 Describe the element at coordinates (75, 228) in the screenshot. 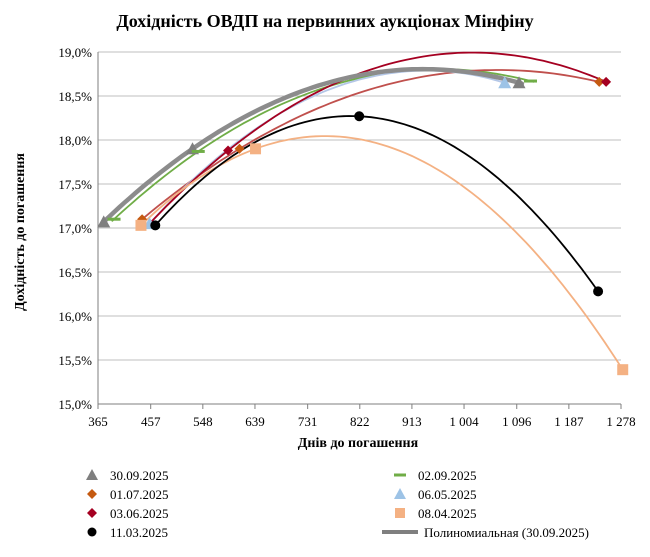

I see `y-tick-label: 17,0%` at that location.